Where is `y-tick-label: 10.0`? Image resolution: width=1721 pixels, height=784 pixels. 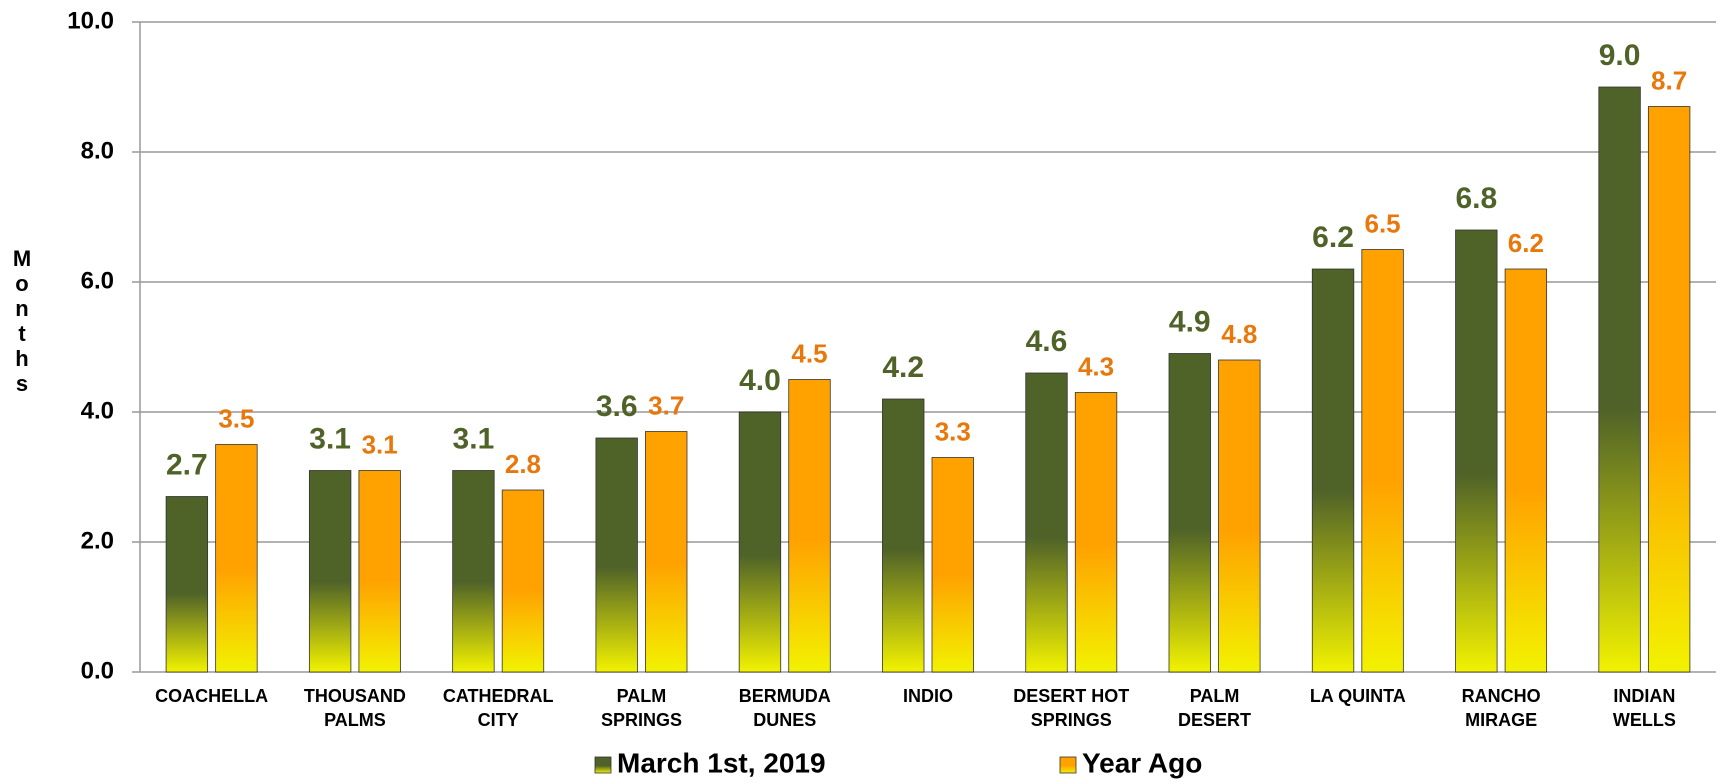 y-tick-label: 10.0 is located at coordinates (90, 20).